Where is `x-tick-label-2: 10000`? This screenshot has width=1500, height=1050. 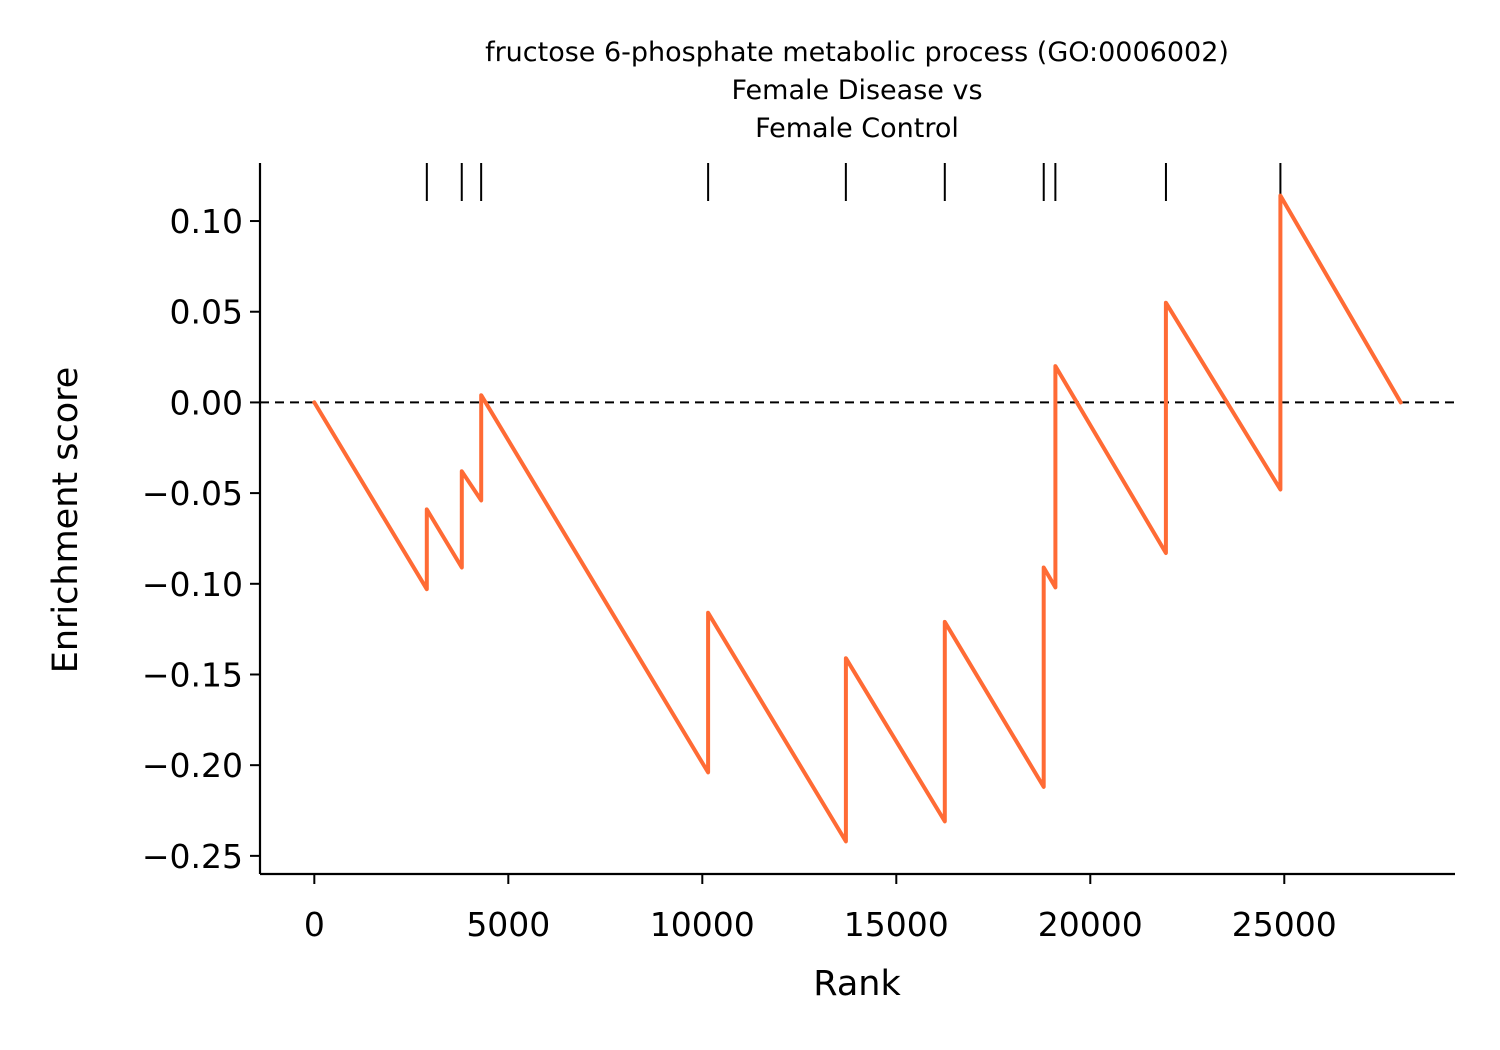 x-tick-label-2: 10000 is located at coordinates (702, 924).